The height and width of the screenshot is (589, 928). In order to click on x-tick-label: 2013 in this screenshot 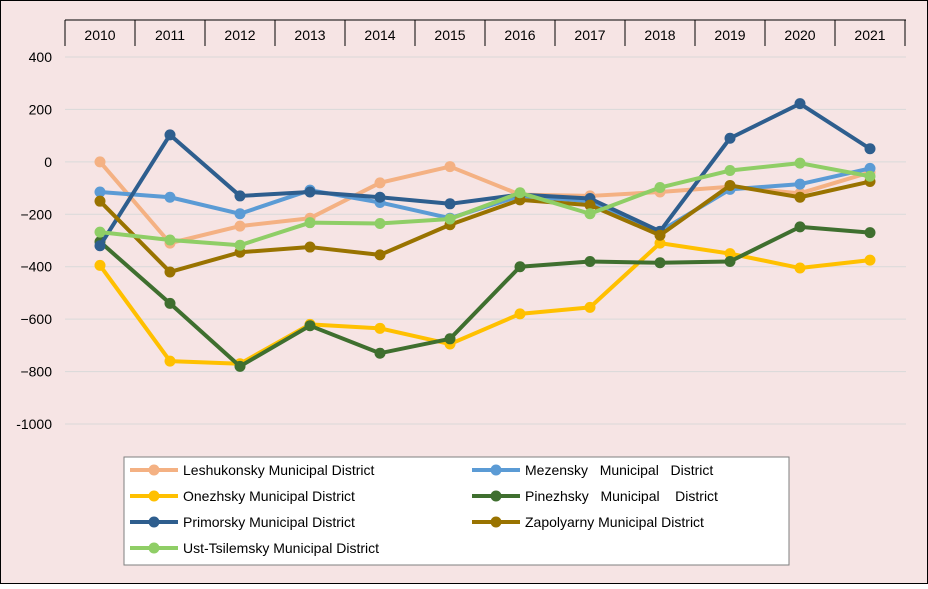, I will do `click(309, 35)`.